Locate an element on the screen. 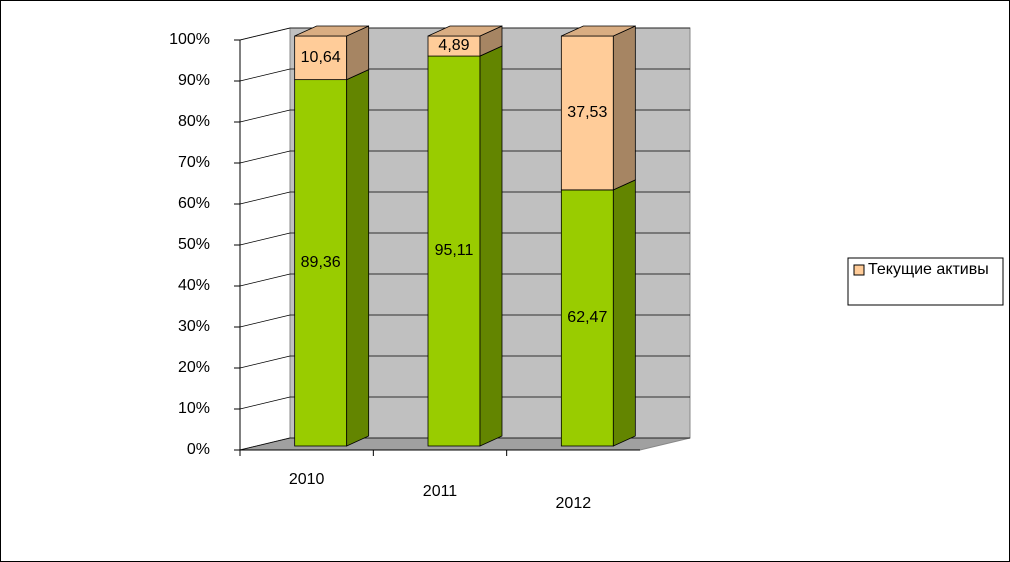  y-tick-label: 80% is located at coordinates (194, 121).